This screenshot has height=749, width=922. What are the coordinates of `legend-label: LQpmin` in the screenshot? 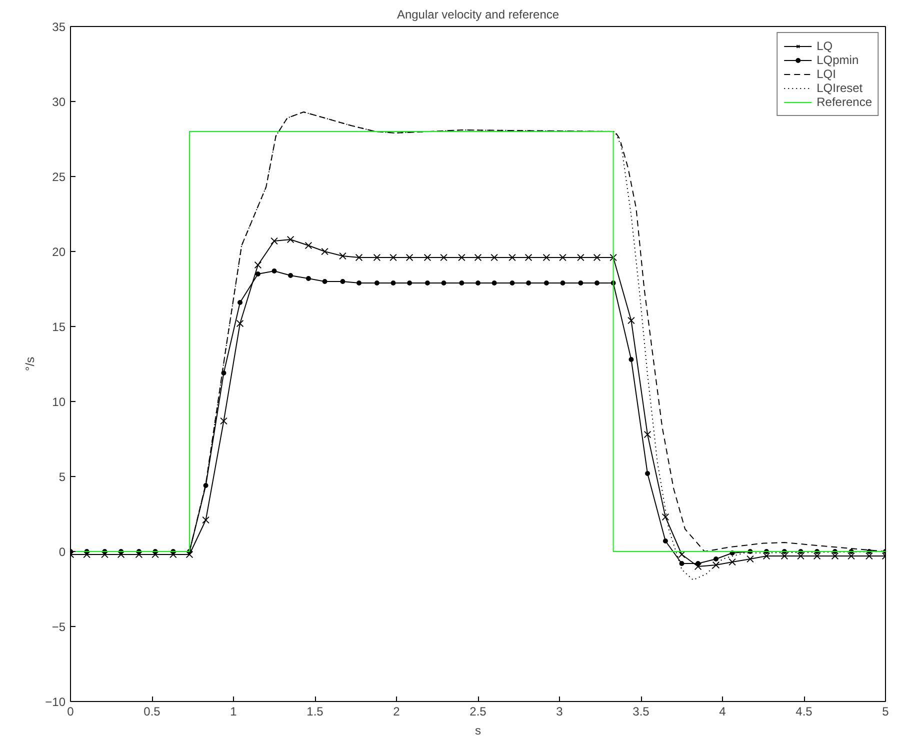 It's located at (837, 60).